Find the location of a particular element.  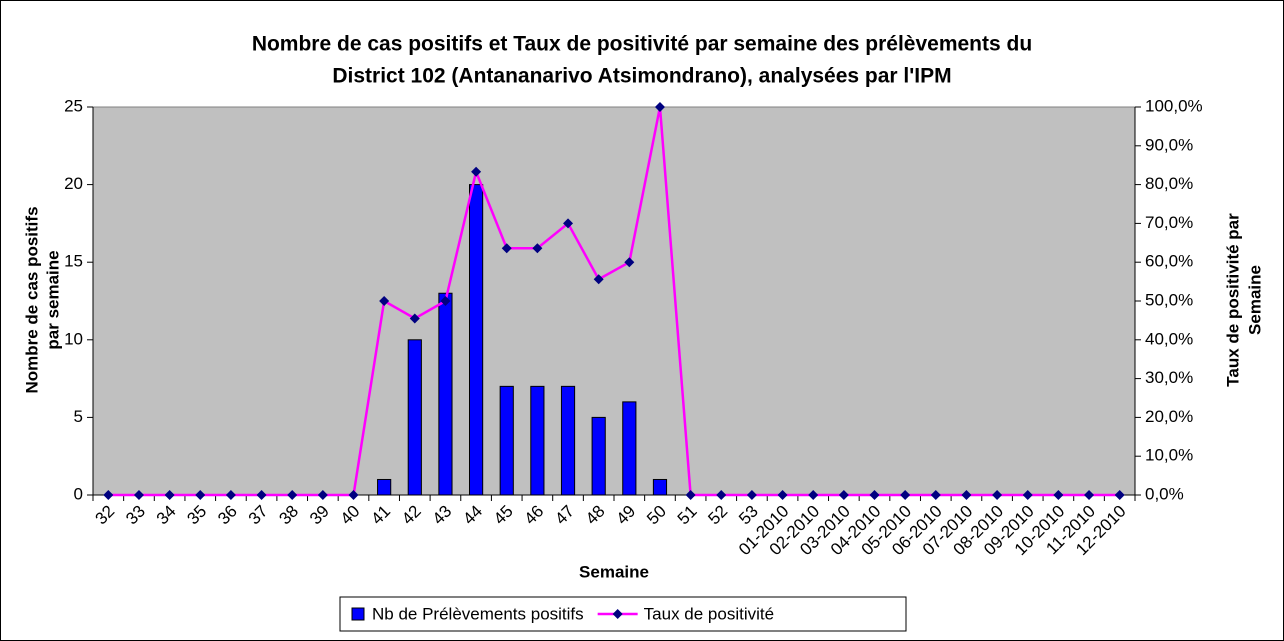

y-axis-label: par semaine is located at coordinates (52, 299).